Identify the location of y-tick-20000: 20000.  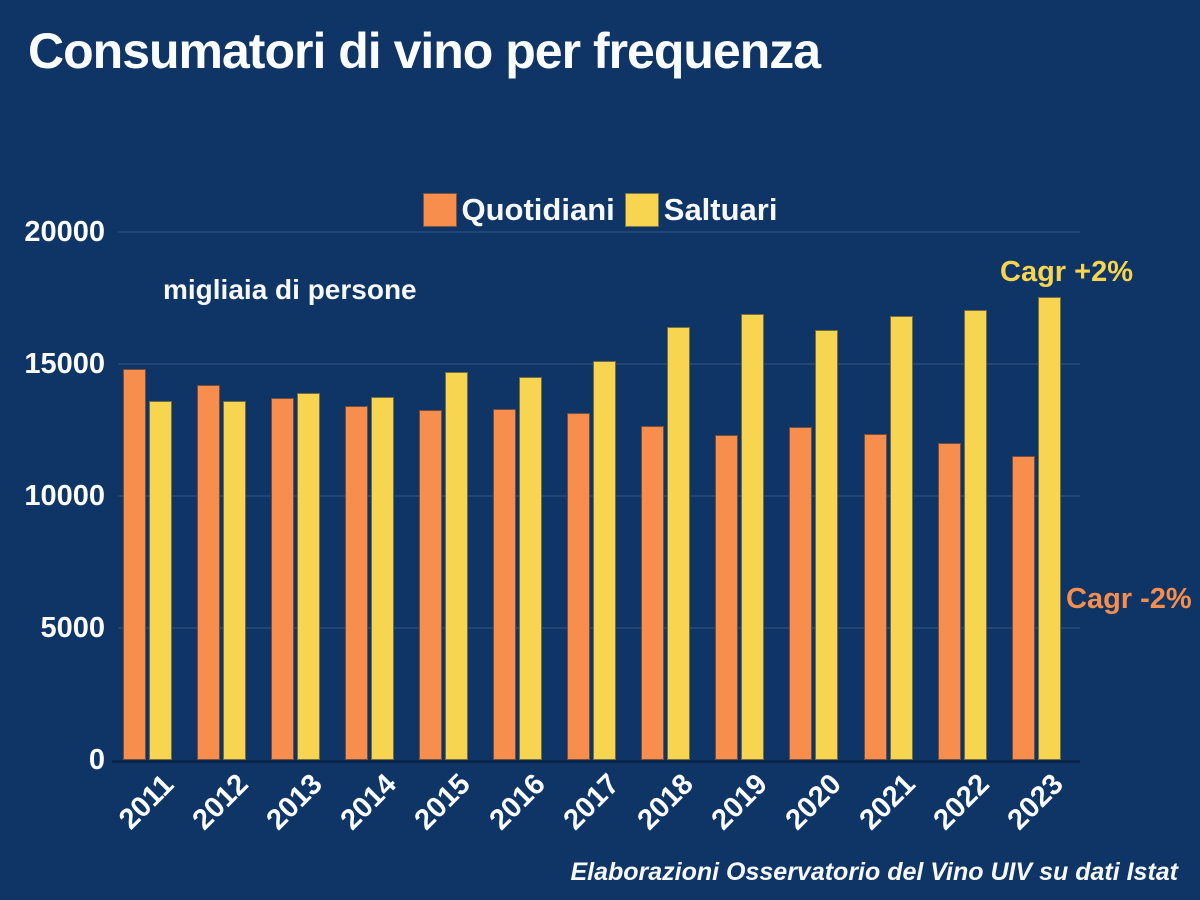
(64, 232).